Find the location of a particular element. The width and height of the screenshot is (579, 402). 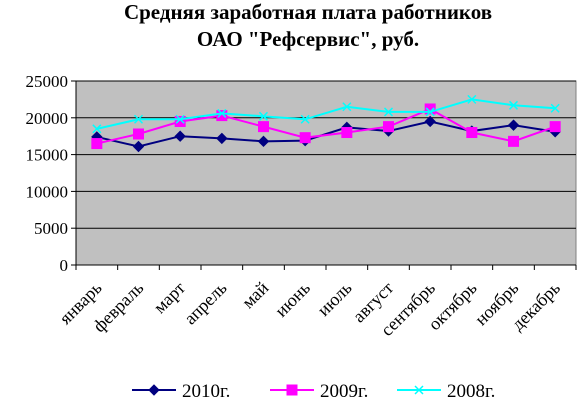

legend-item: 2009г. is located at coordinates (319, 391).